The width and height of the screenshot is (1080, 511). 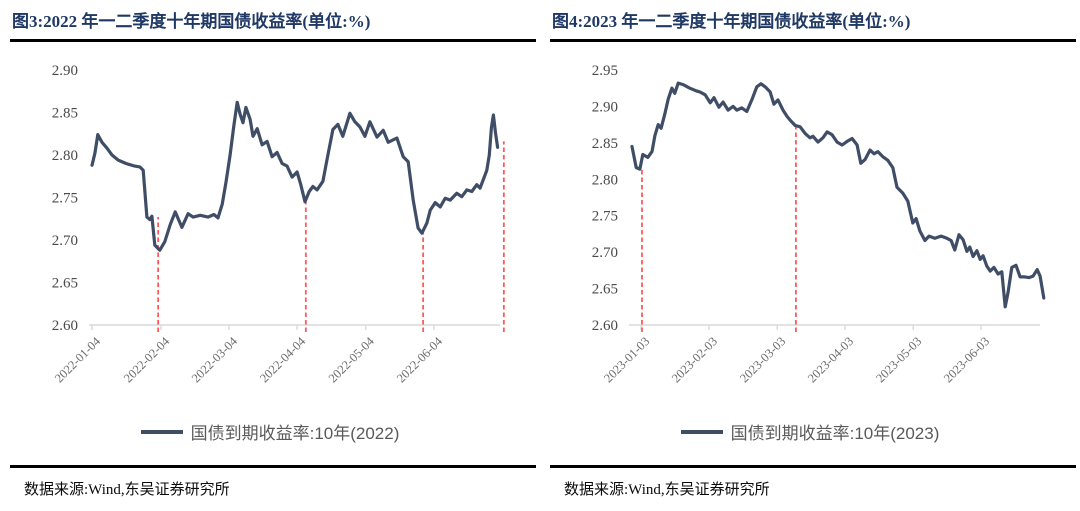 What do you see at coordinates (731, 21) in the screenshot?
I see `figure-title: 图4:2023 年一二季度十年期国债收益率(单位:%)` at bounding box center [731, 21].